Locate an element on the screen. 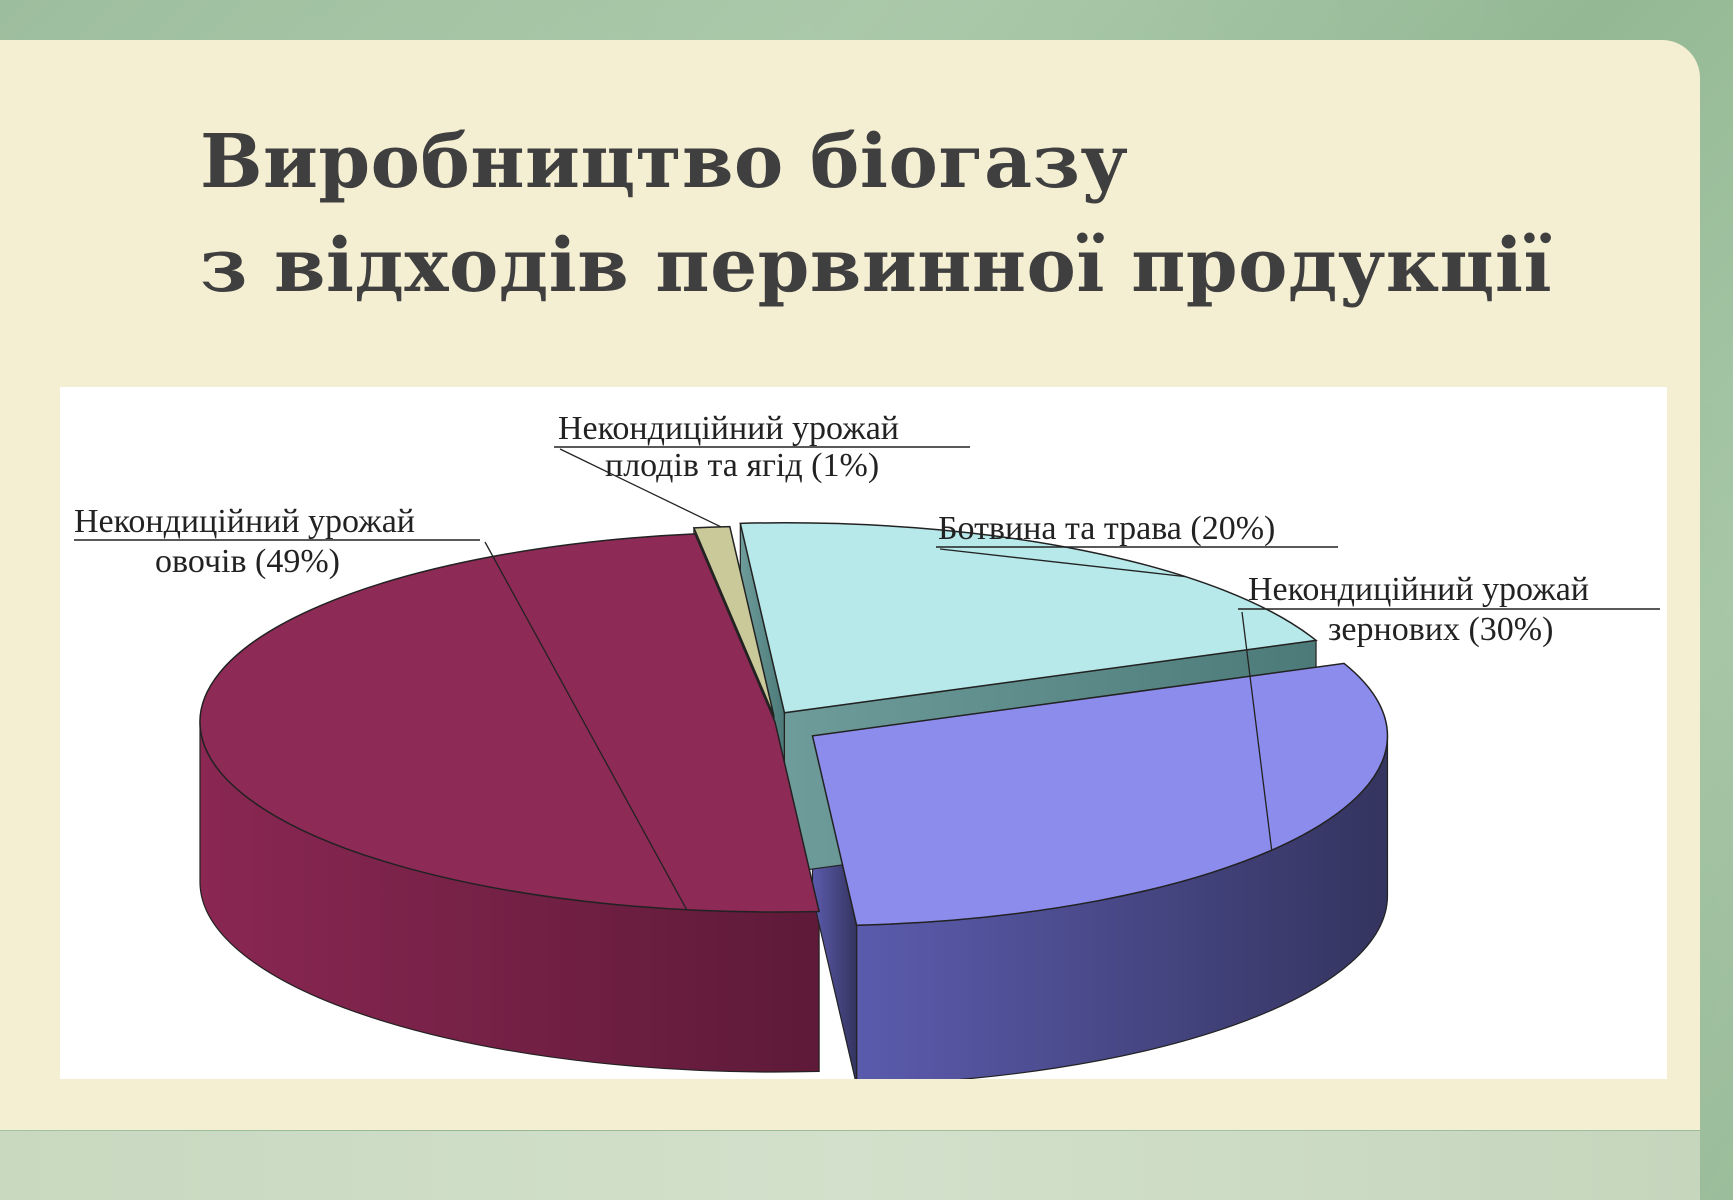 This screenshot has height=1200, width=1733. label-grains-line2: зернових (30%) is located at coordinates (1440, 629).